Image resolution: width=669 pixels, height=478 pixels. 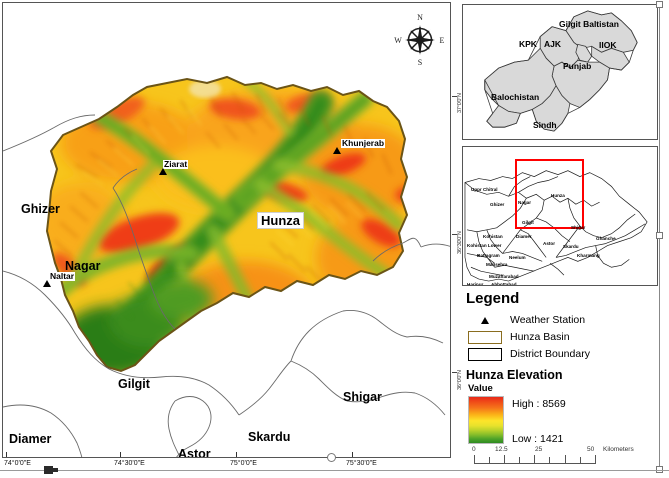 I want to click on inset1-label-ajk: AJK, so click(x=553, y=44).